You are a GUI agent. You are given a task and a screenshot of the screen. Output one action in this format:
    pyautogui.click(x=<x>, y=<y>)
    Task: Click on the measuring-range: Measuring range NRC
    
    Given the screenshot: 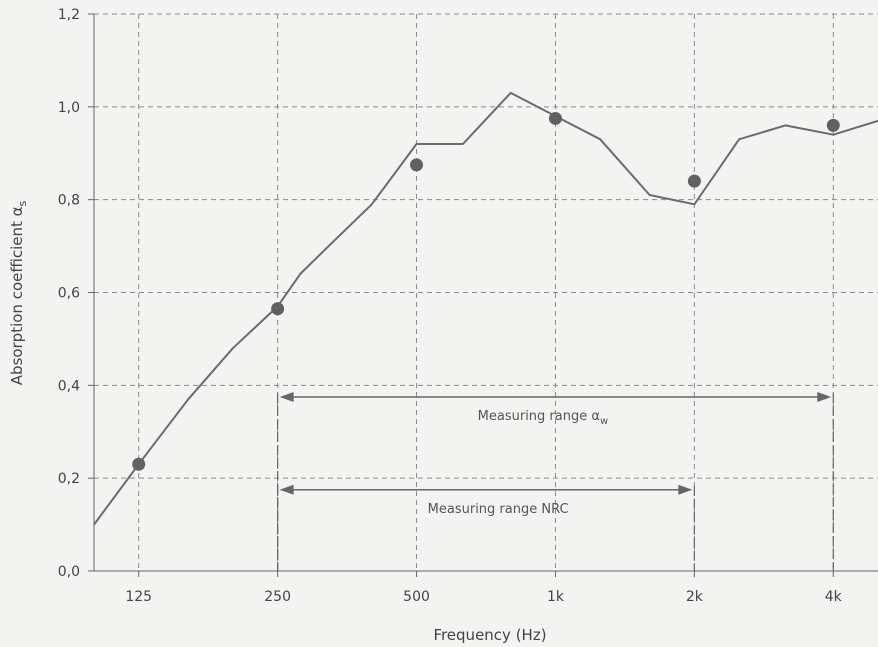 What is the action you would take?
    pyautogui.click(x=486, y=527)
    